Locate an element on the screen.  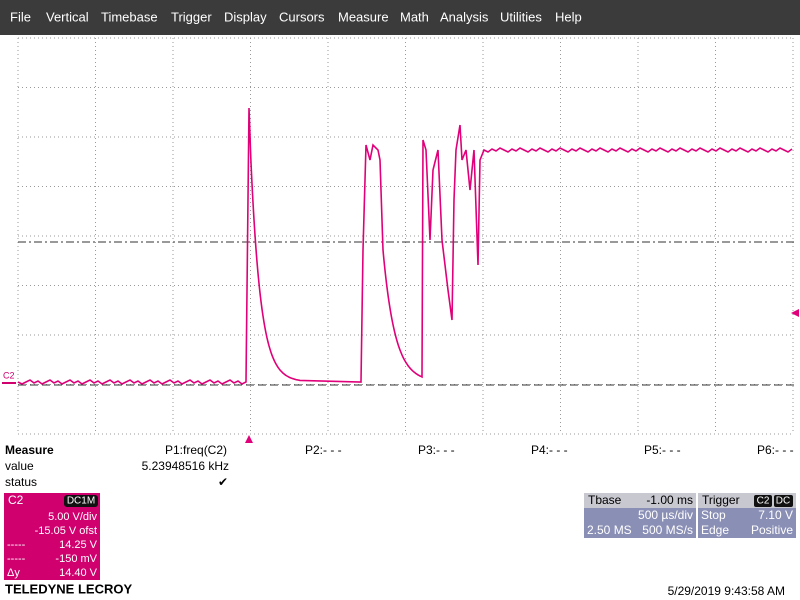
trigger-marker is located at coordinates (249, 439).